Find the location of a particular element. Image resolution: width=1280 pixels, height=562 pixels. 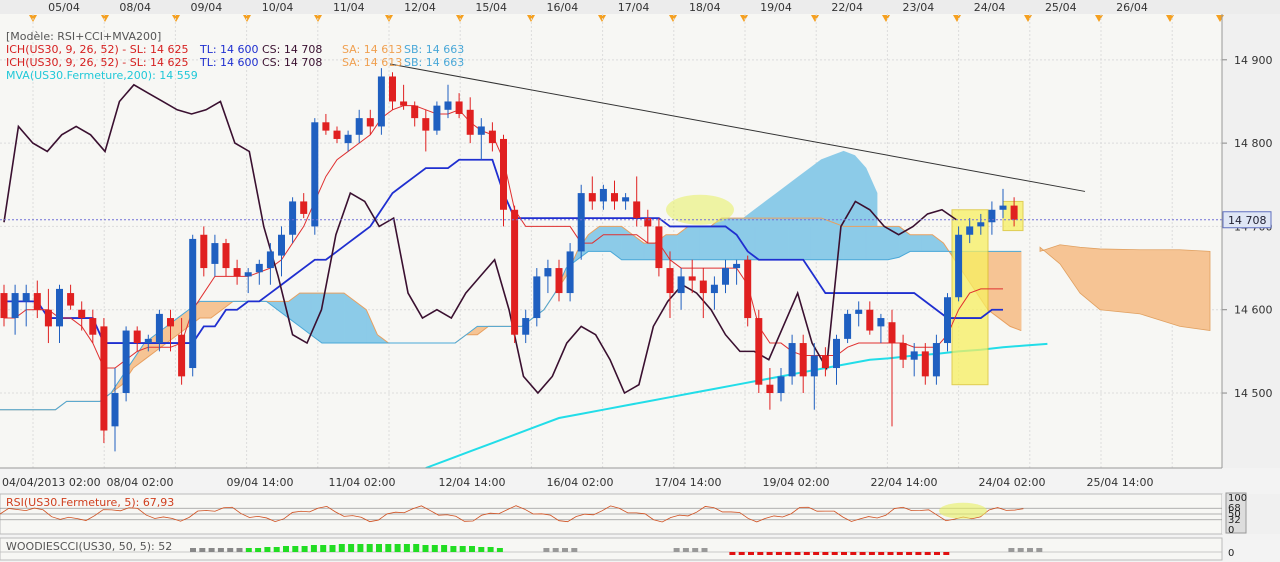

y-tick-label: 14 900 is located at coordinates (1253, 60).